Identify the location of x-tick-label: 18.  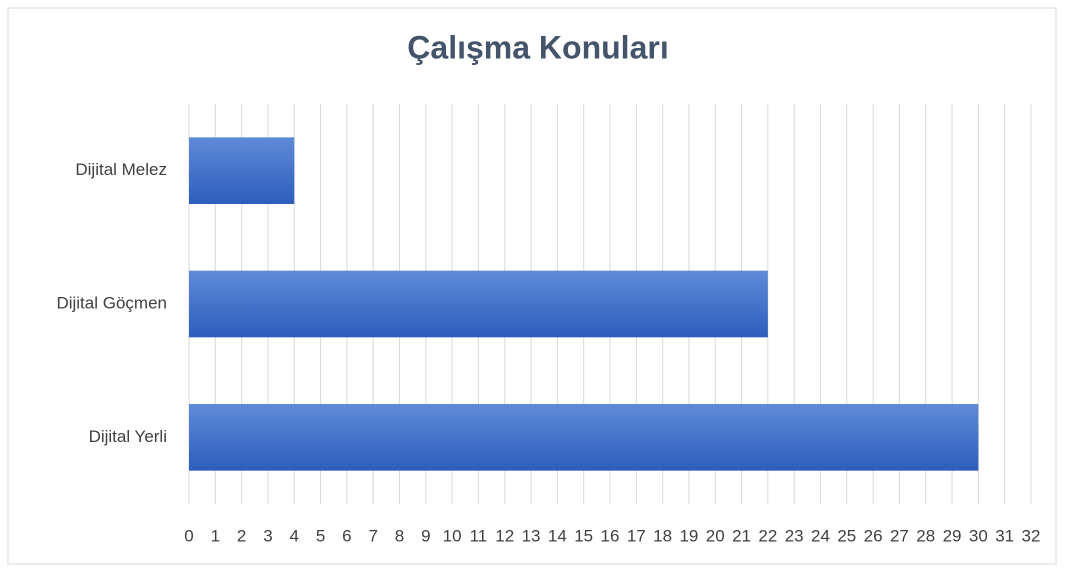
(662, 535).